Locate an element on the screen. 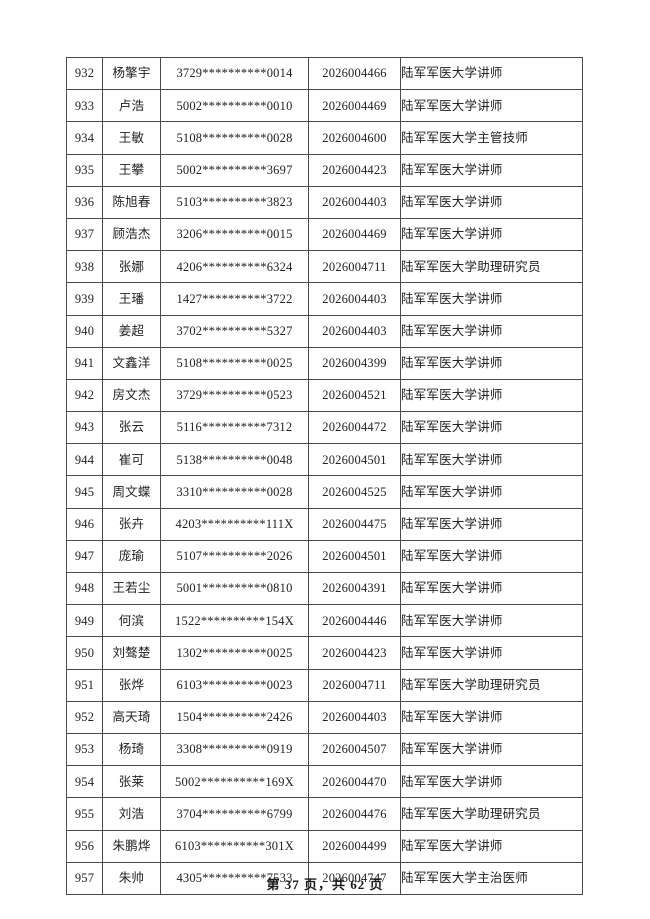 This screenshot has height=919, width=650. cell-position-code: 2026004711 is located at coordinates (354, 685).